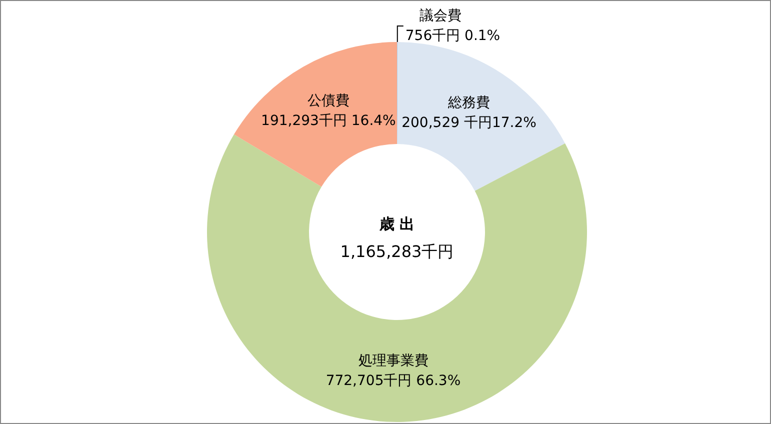 The width and height of the screenshot is (771, 424). What do you see at coordinates (396, 224) in the screenshot?
I see `text: 歳 出` at bounding box center [396, 224].